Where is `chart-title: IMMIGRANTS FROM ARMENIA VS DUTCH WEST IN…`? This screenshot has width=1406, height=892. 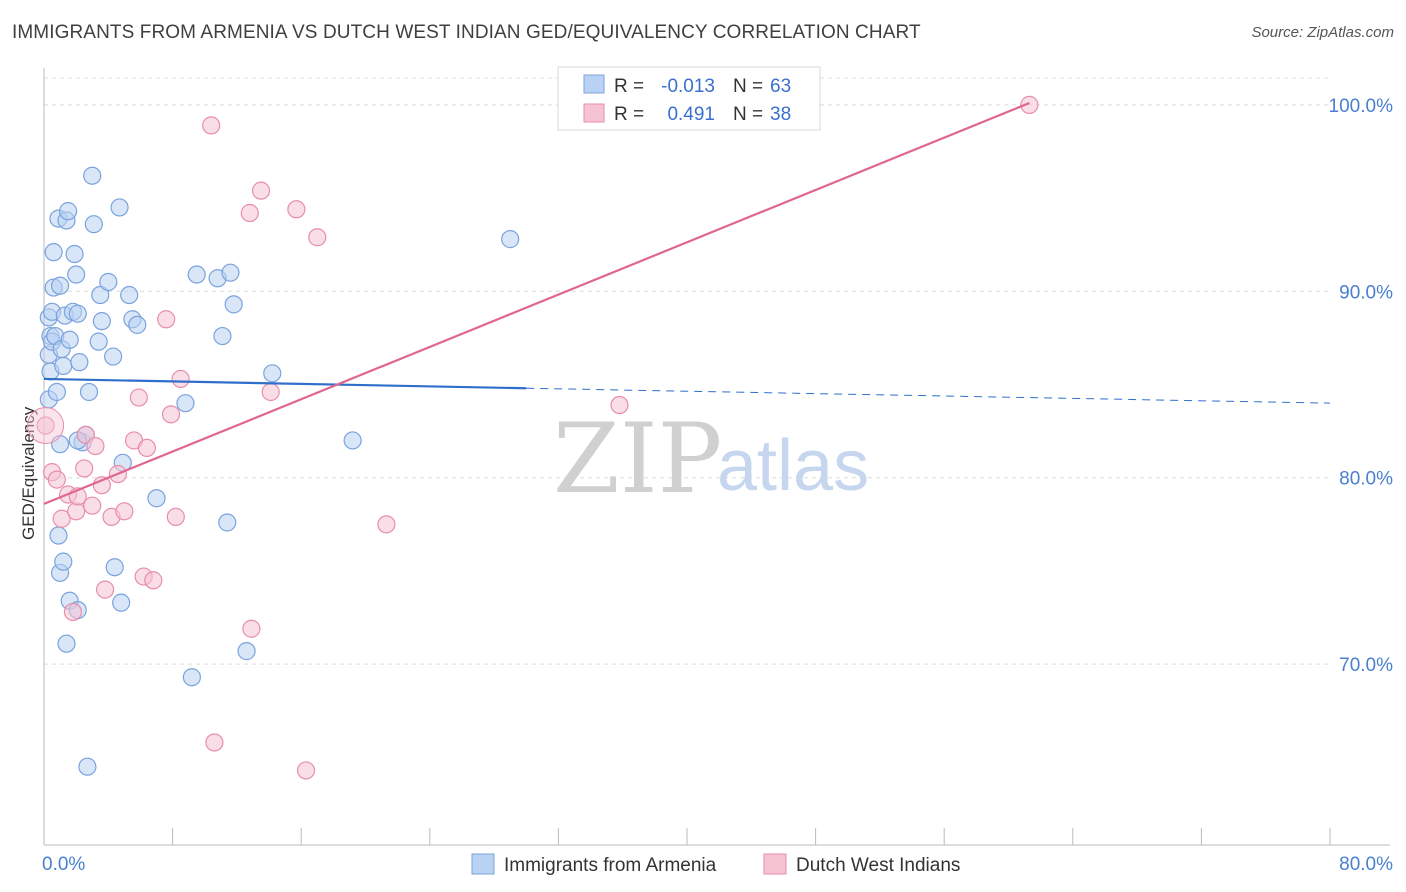 chart-title: IMMIGRANTS FROM ARMENIA VS DUTCH WEST IN… is located at coordinates (466, 32).